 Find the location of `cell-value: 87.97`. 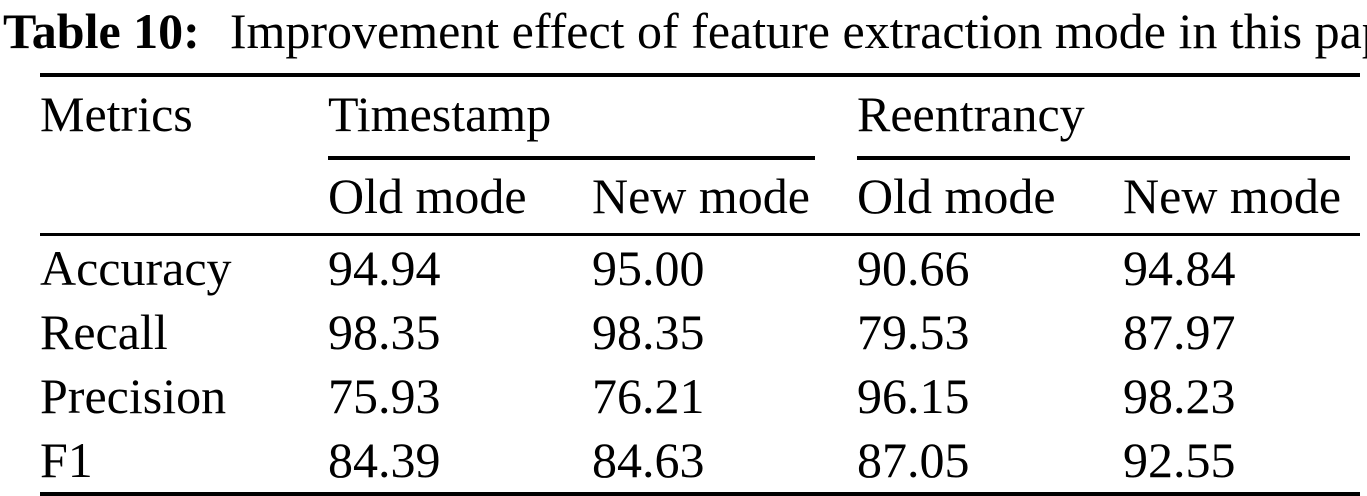

cell-value: 87.97 is located at coordinates (1179, 331).